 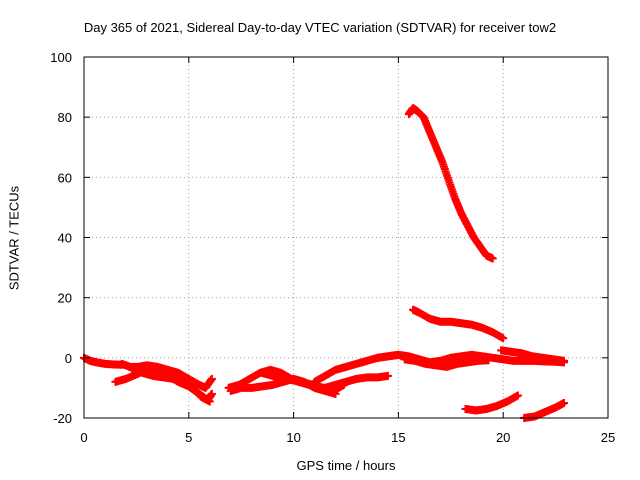 I want to click on y-tick-label: 0, so click(x=68, y=358).